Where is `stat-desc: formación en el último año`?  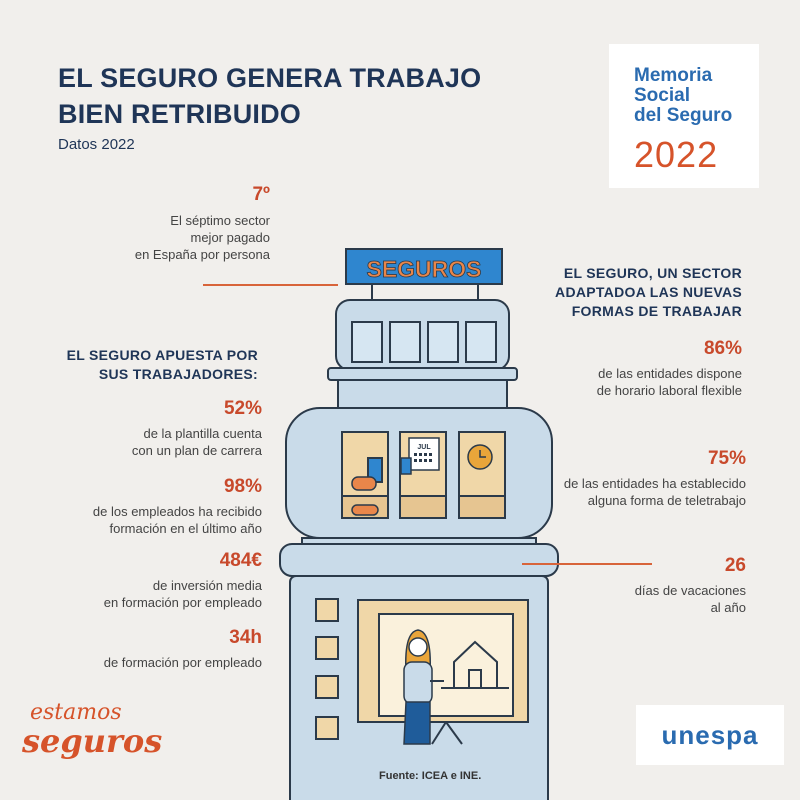
stat-desc: formación en el último año is located at coordinates (185, 528).